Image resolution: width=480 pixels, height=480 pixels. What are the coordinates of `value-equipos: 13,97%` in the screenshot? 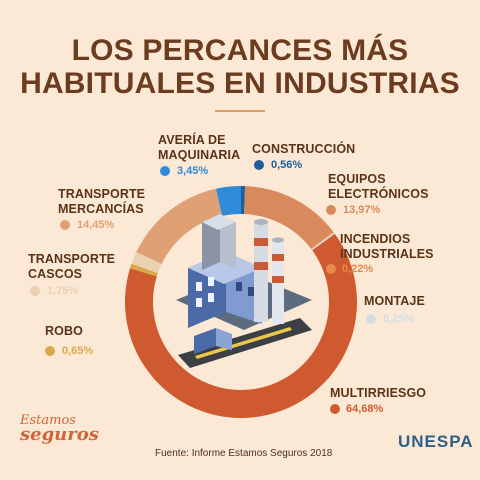 It's located at (362, 210).